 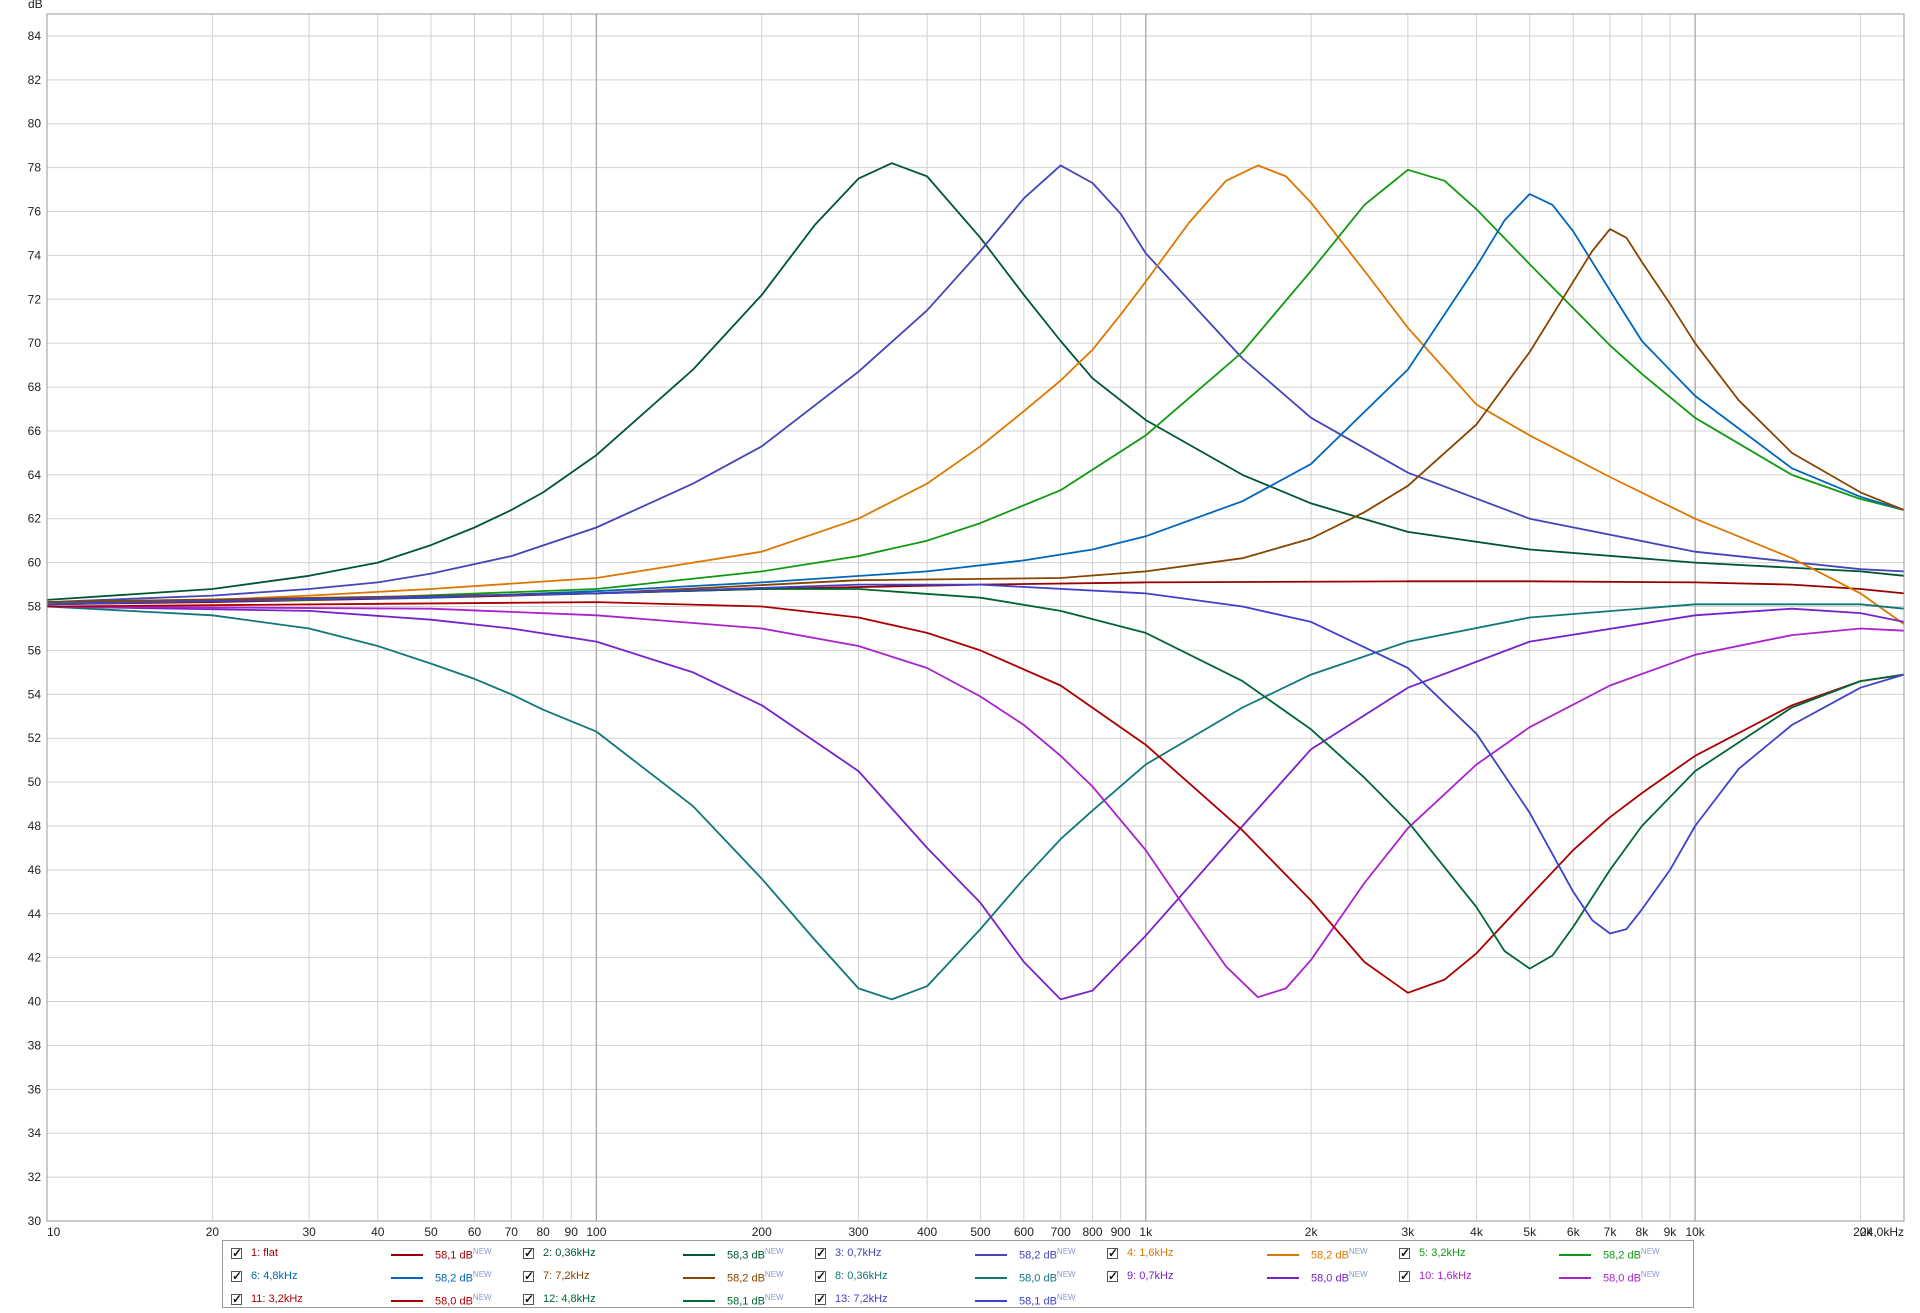 What do you see at coordinates (35, 1221) in the screenshot?
I see `y-tick-label: 30` at bounding box center [35, 1221].